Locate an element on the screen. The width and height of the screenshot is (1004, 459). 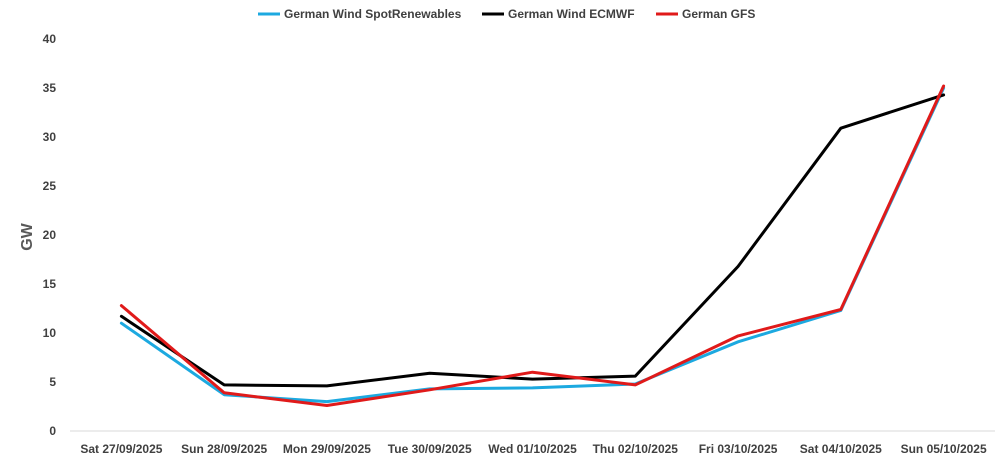
legend-label: German GFS is located at coordinates (718, 14).